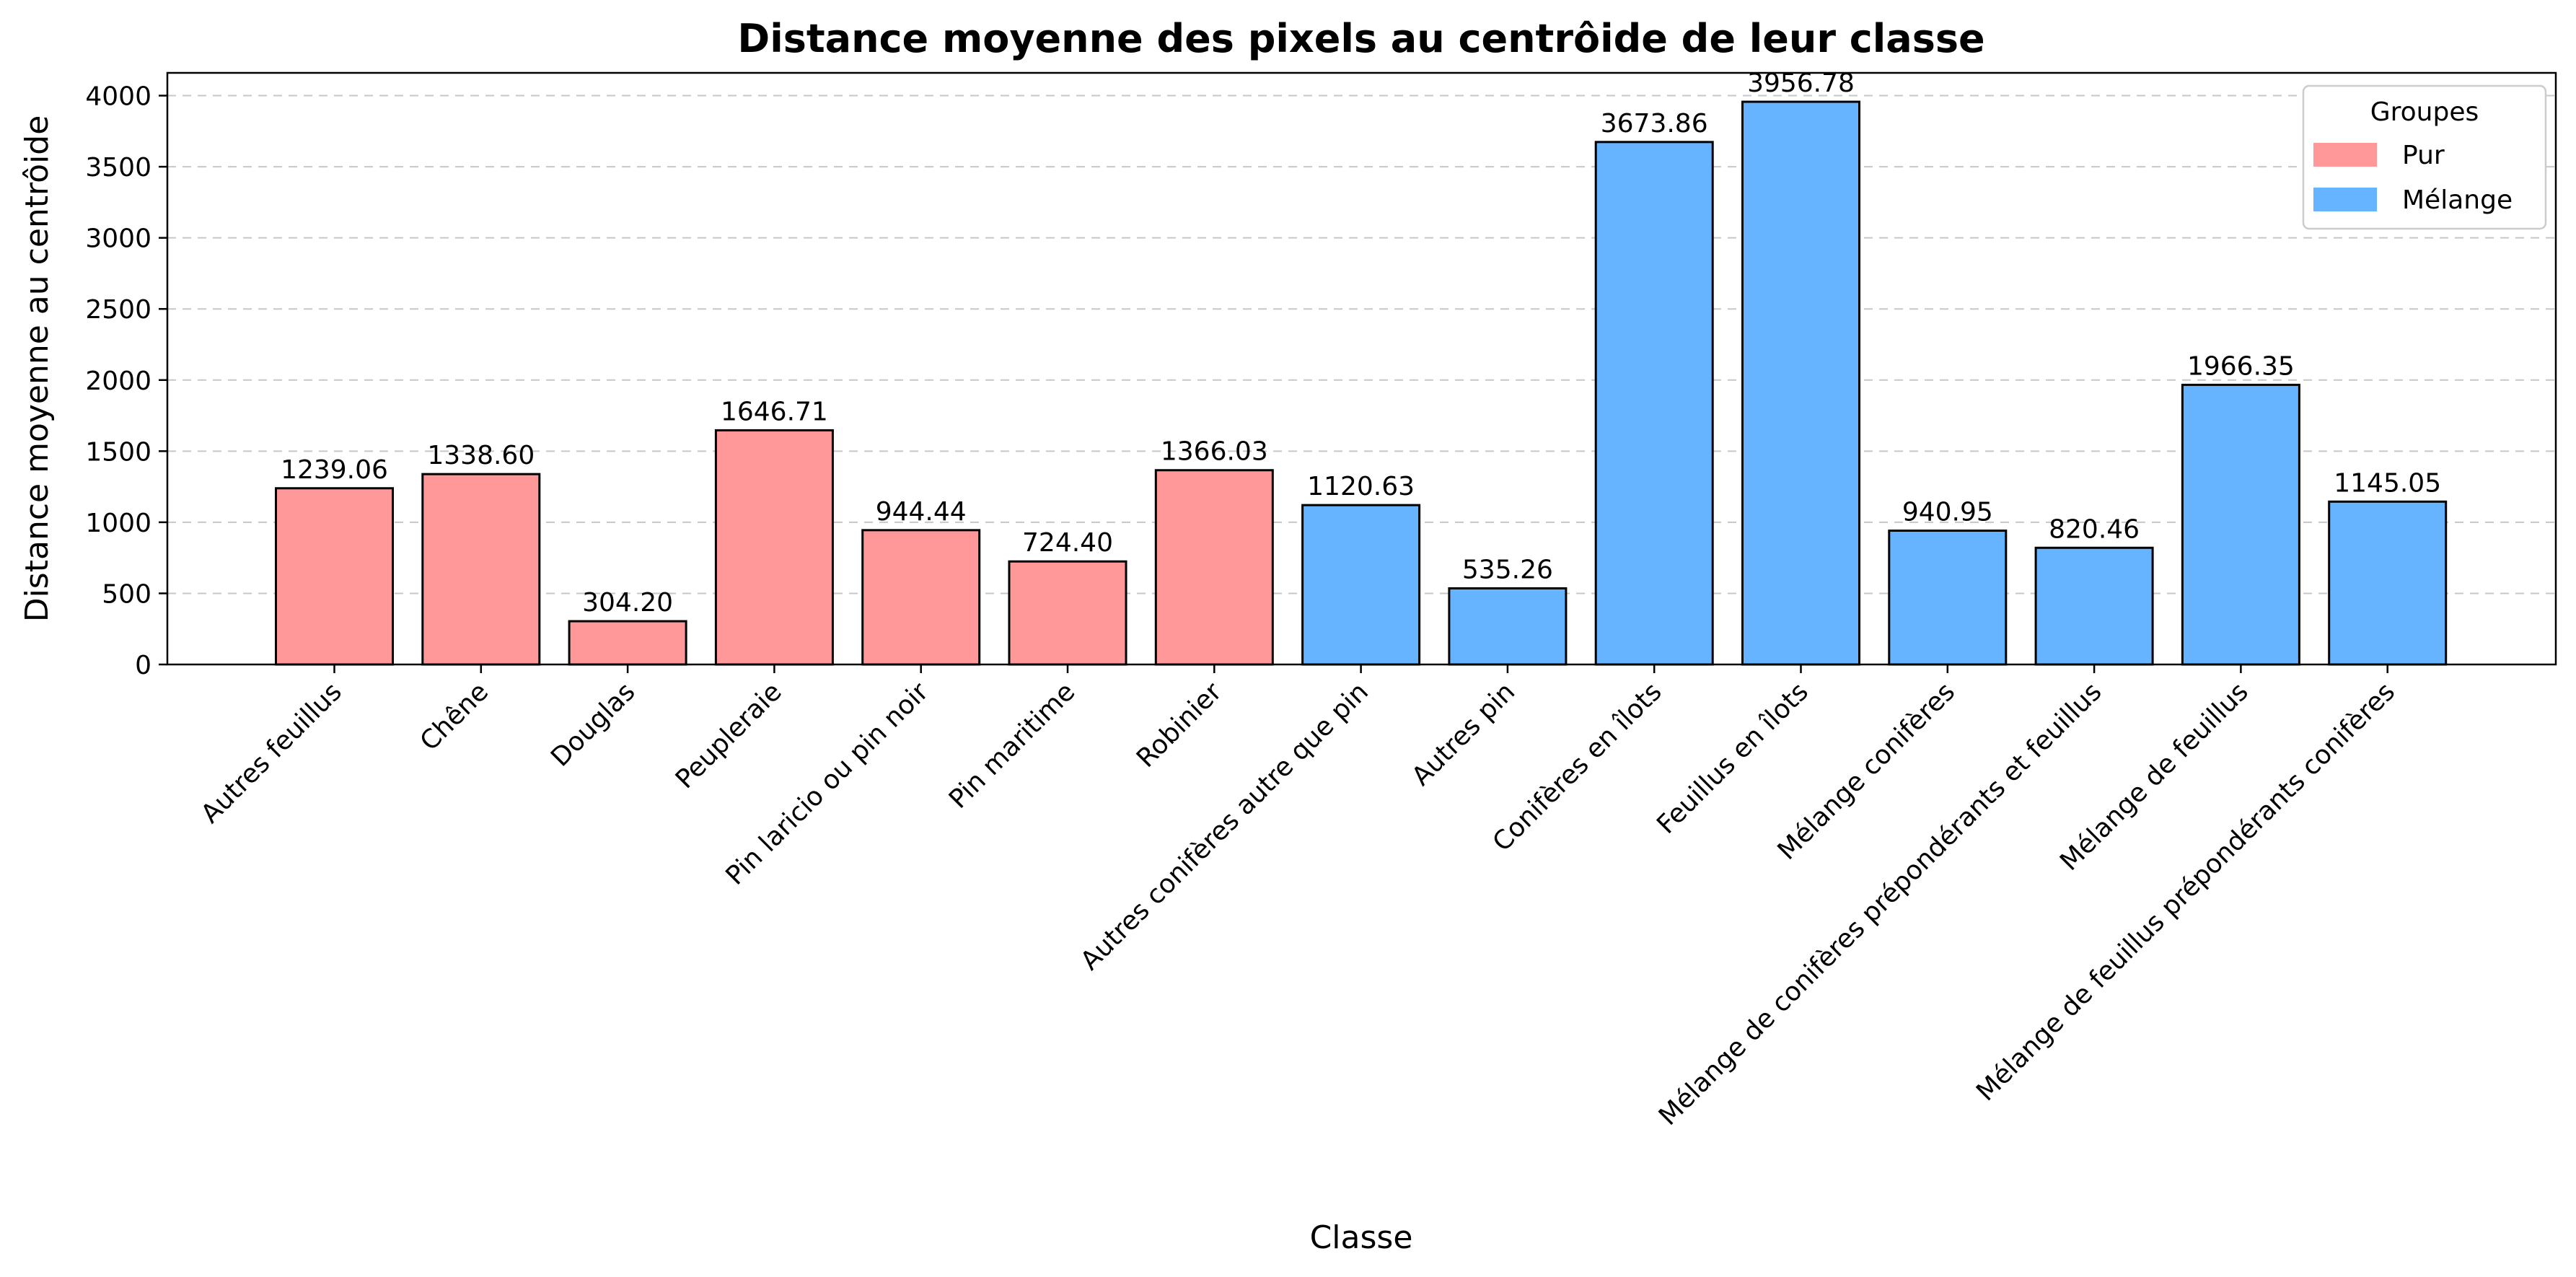 Image resolution: width=2576 pixels, height=1277 pixels. What do you see at coordinates (143, 666) in the screenshot?
I see `y-tick-label: 0` at bounding box center [143, 666].